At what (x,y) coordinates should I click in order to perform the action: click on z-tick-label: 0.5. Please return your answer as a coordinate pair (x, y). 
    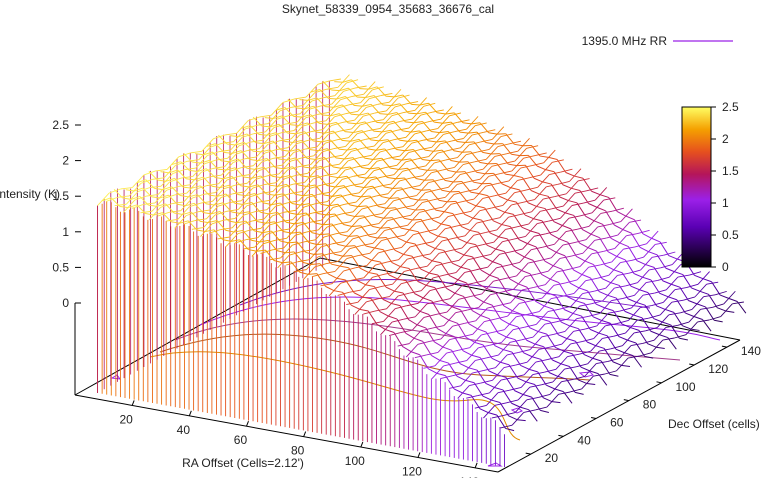
    Looking at the image, I should click on (60, 267).